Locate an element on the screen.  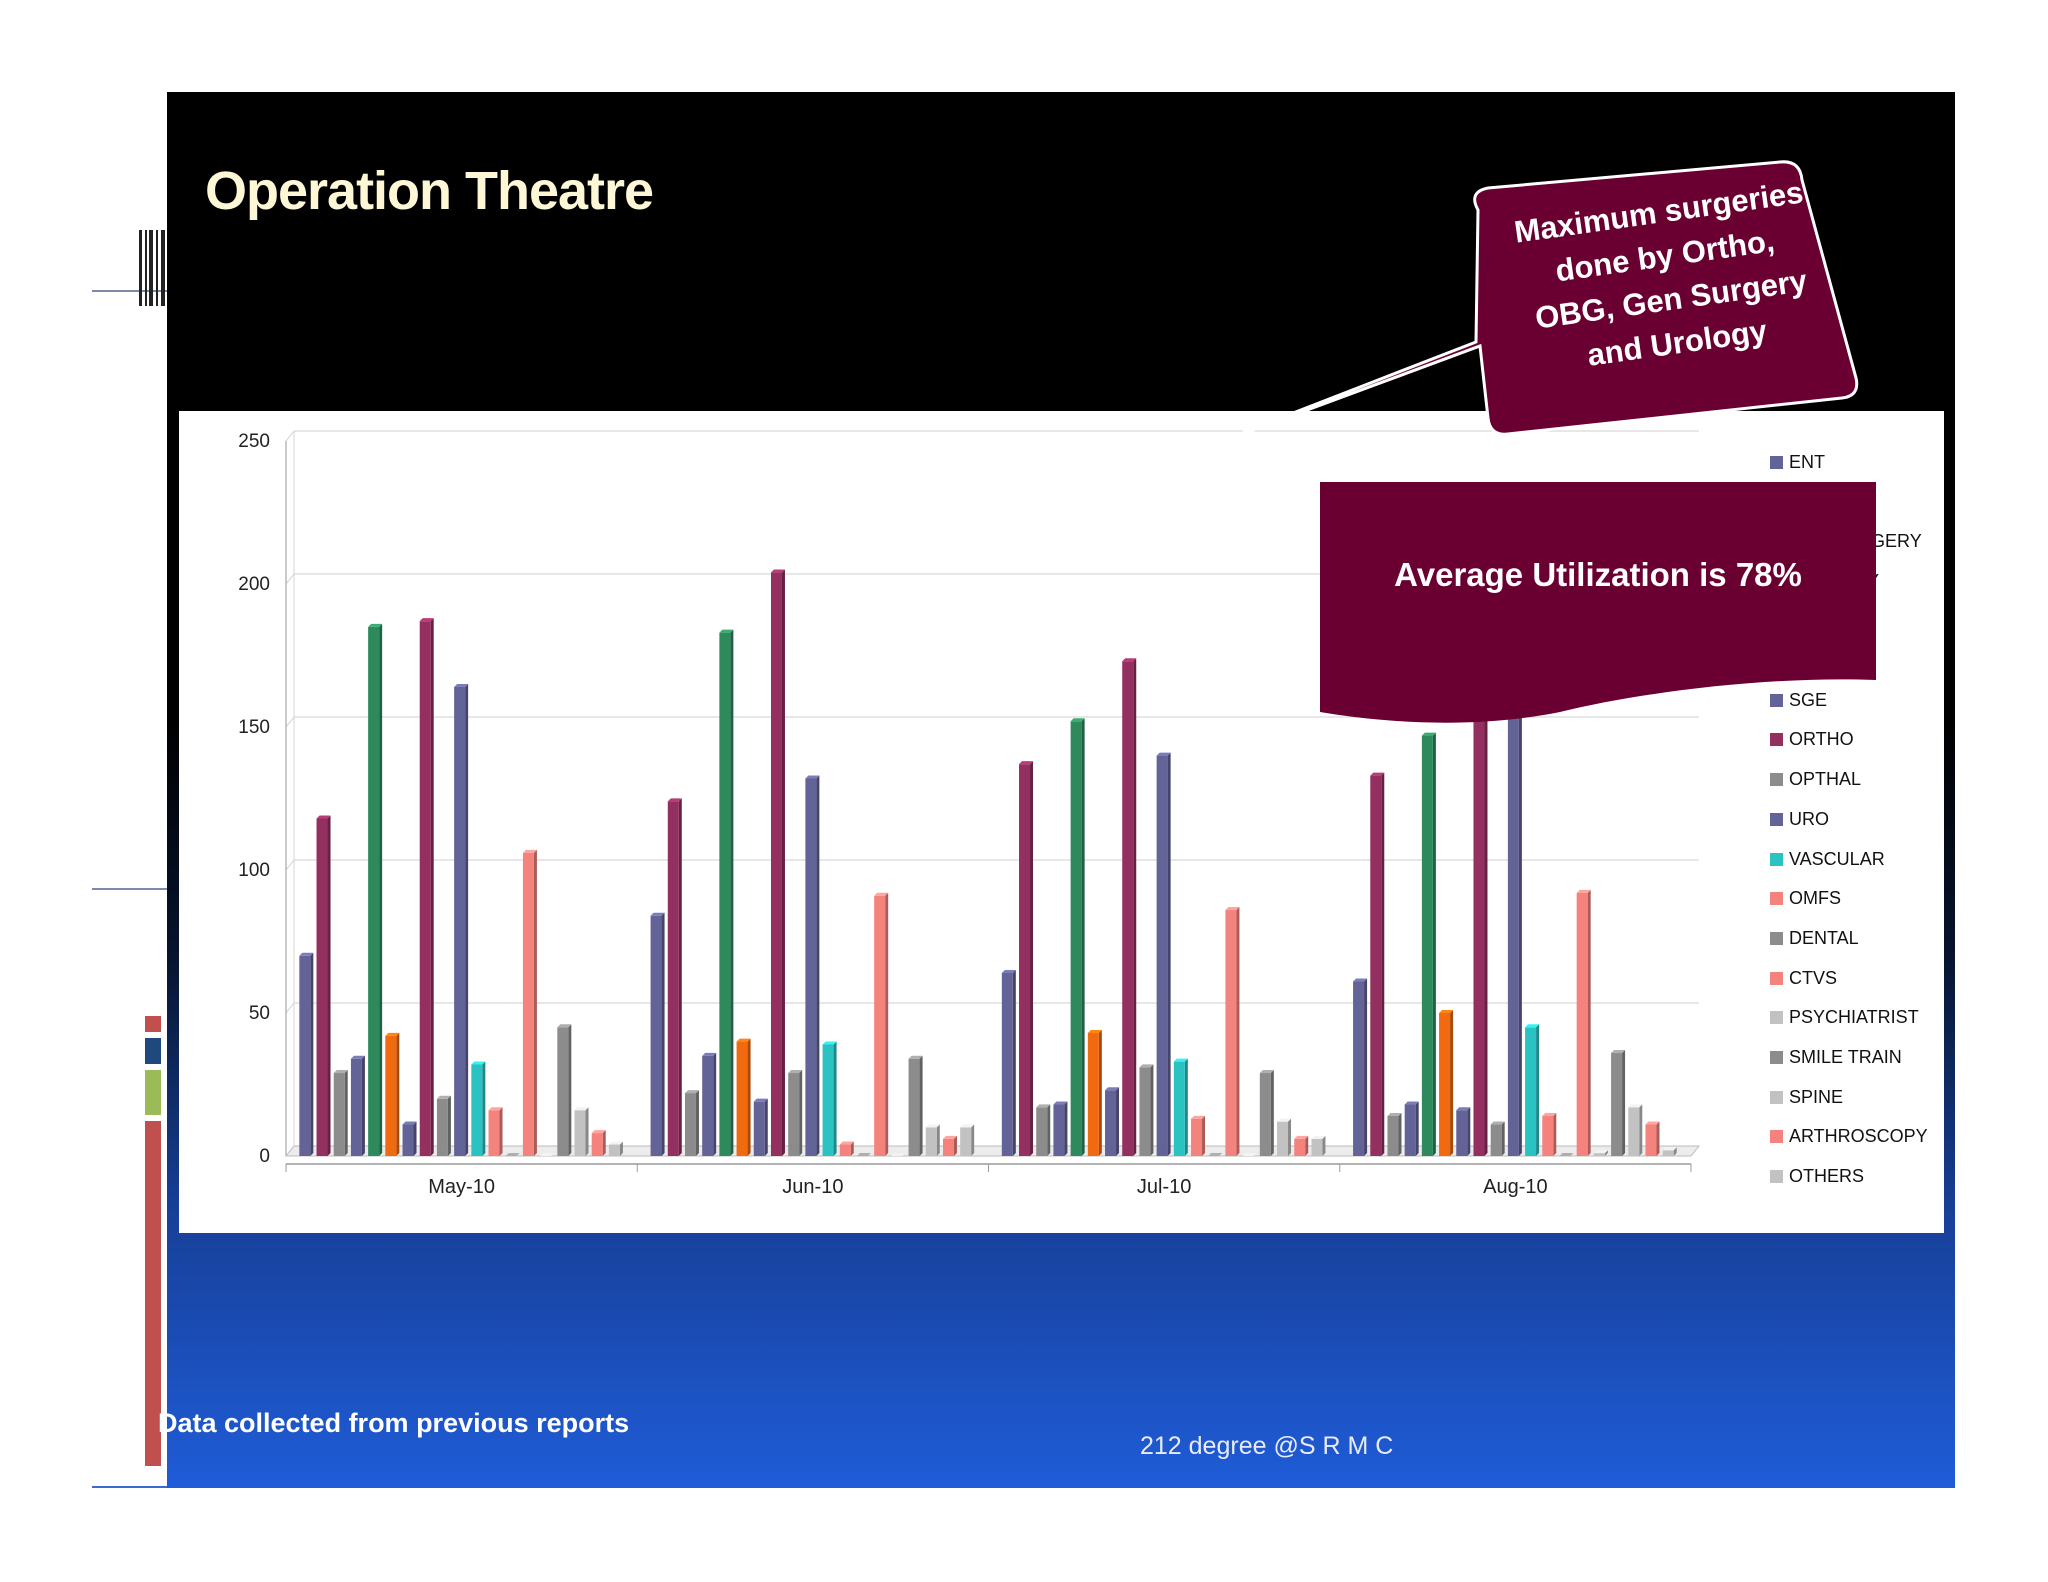
x-tick-label: Aug-10 is located at coordinates (1515, 1187).